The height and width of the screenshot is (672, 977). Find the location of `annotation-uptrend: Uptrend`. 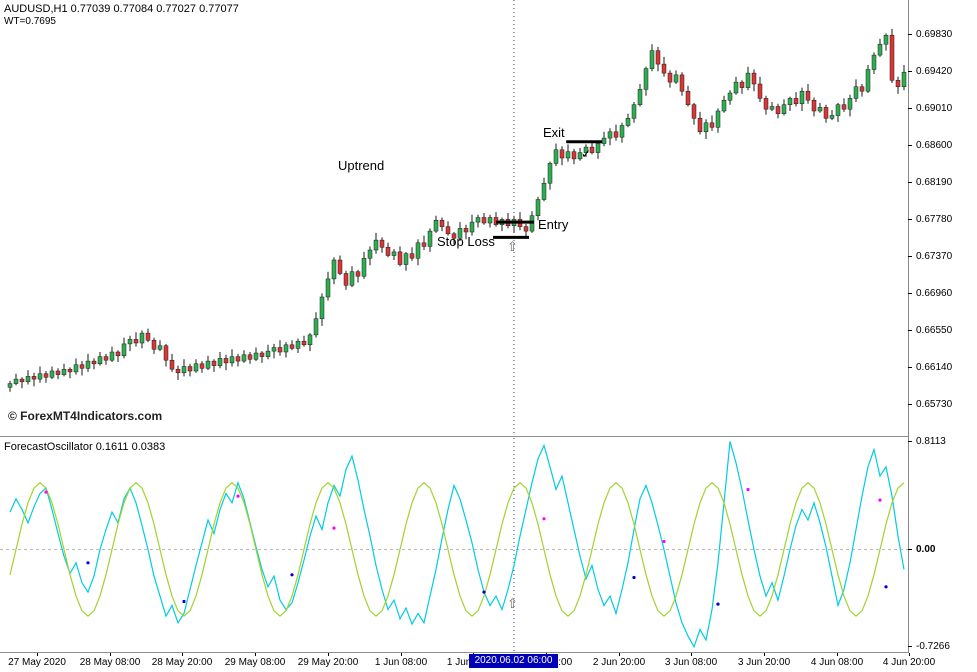

annotation-uptrend: Uptrend is located at coordinates (361, 165).